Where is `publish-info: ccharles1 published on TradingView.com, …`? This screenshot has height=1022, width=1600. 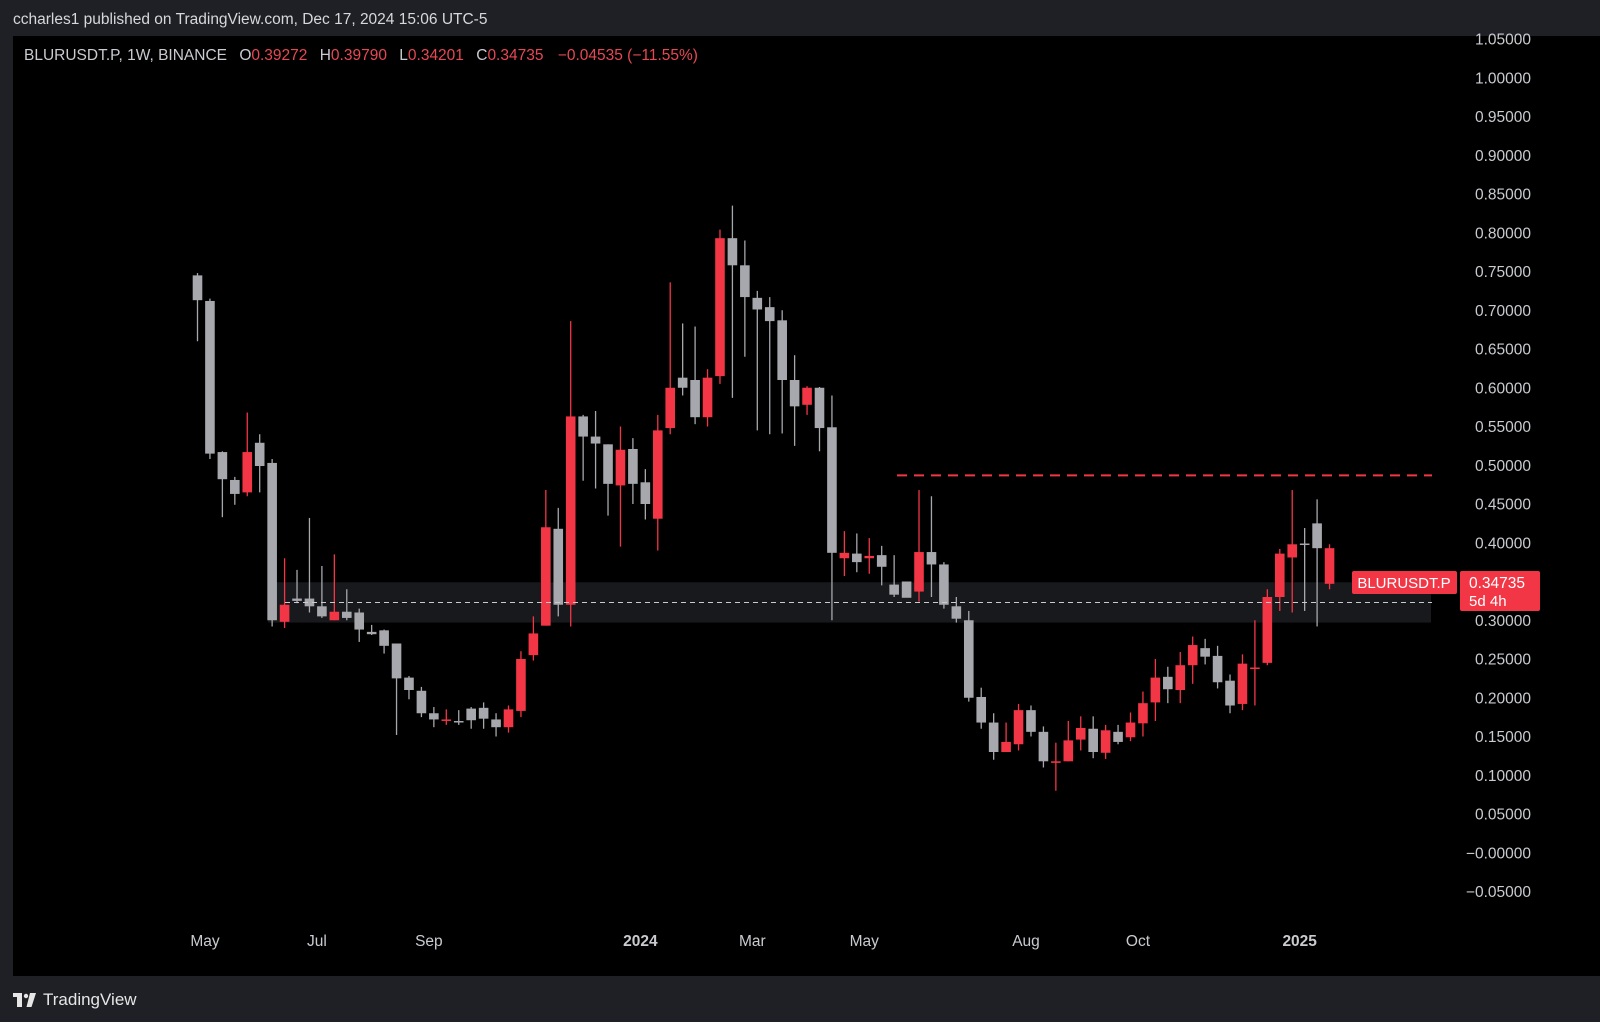 publish-info: ccharles1 published on TradingView.com, … is located at coordinates (250, 19).